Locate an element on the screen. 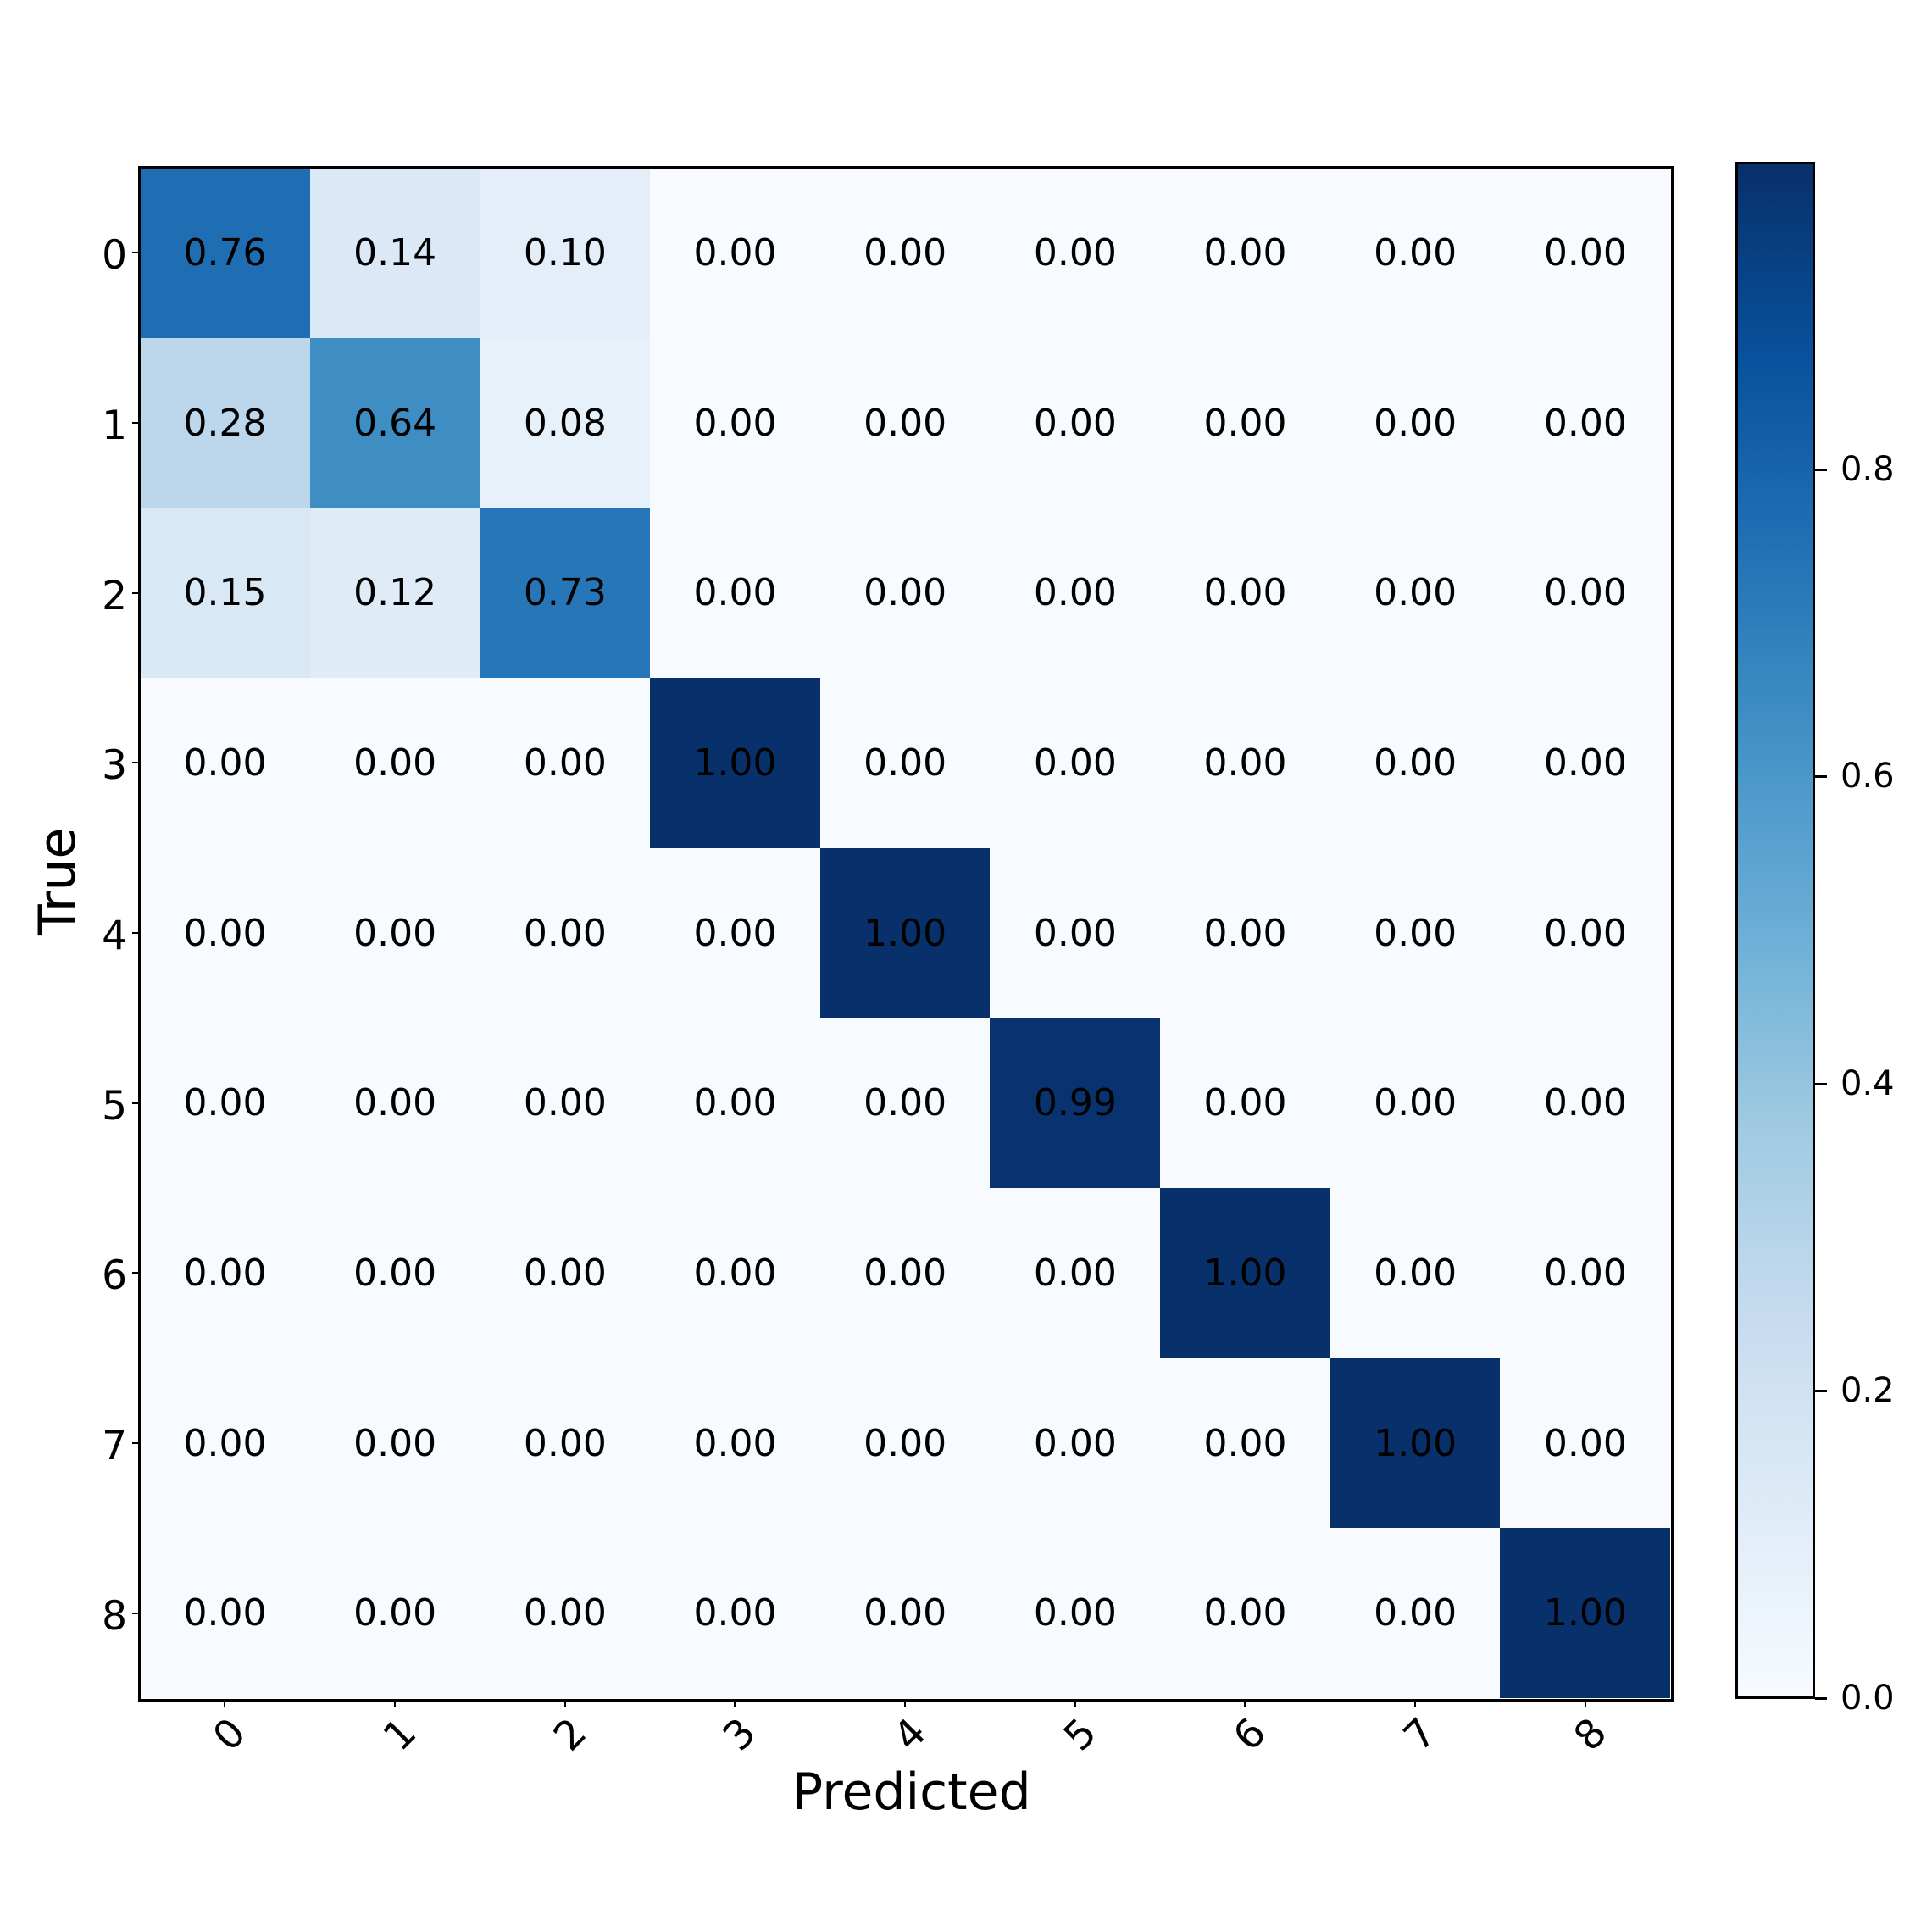  y-tick-label: 6 is located at coordinates (114, 1276).